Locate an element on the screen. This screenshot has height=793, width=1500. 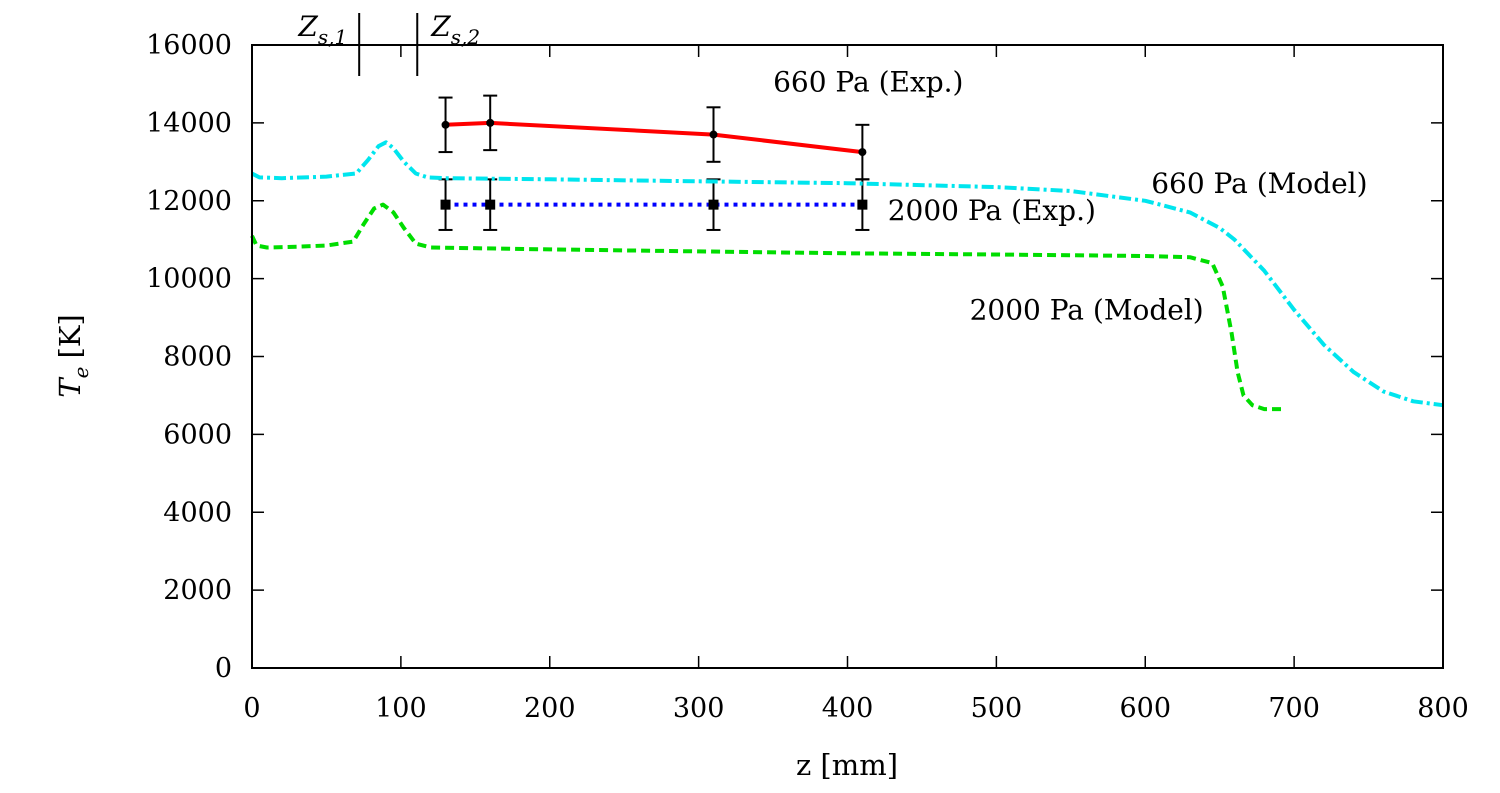
y-tick-label: 16000 is located at coordinates (189, 45).